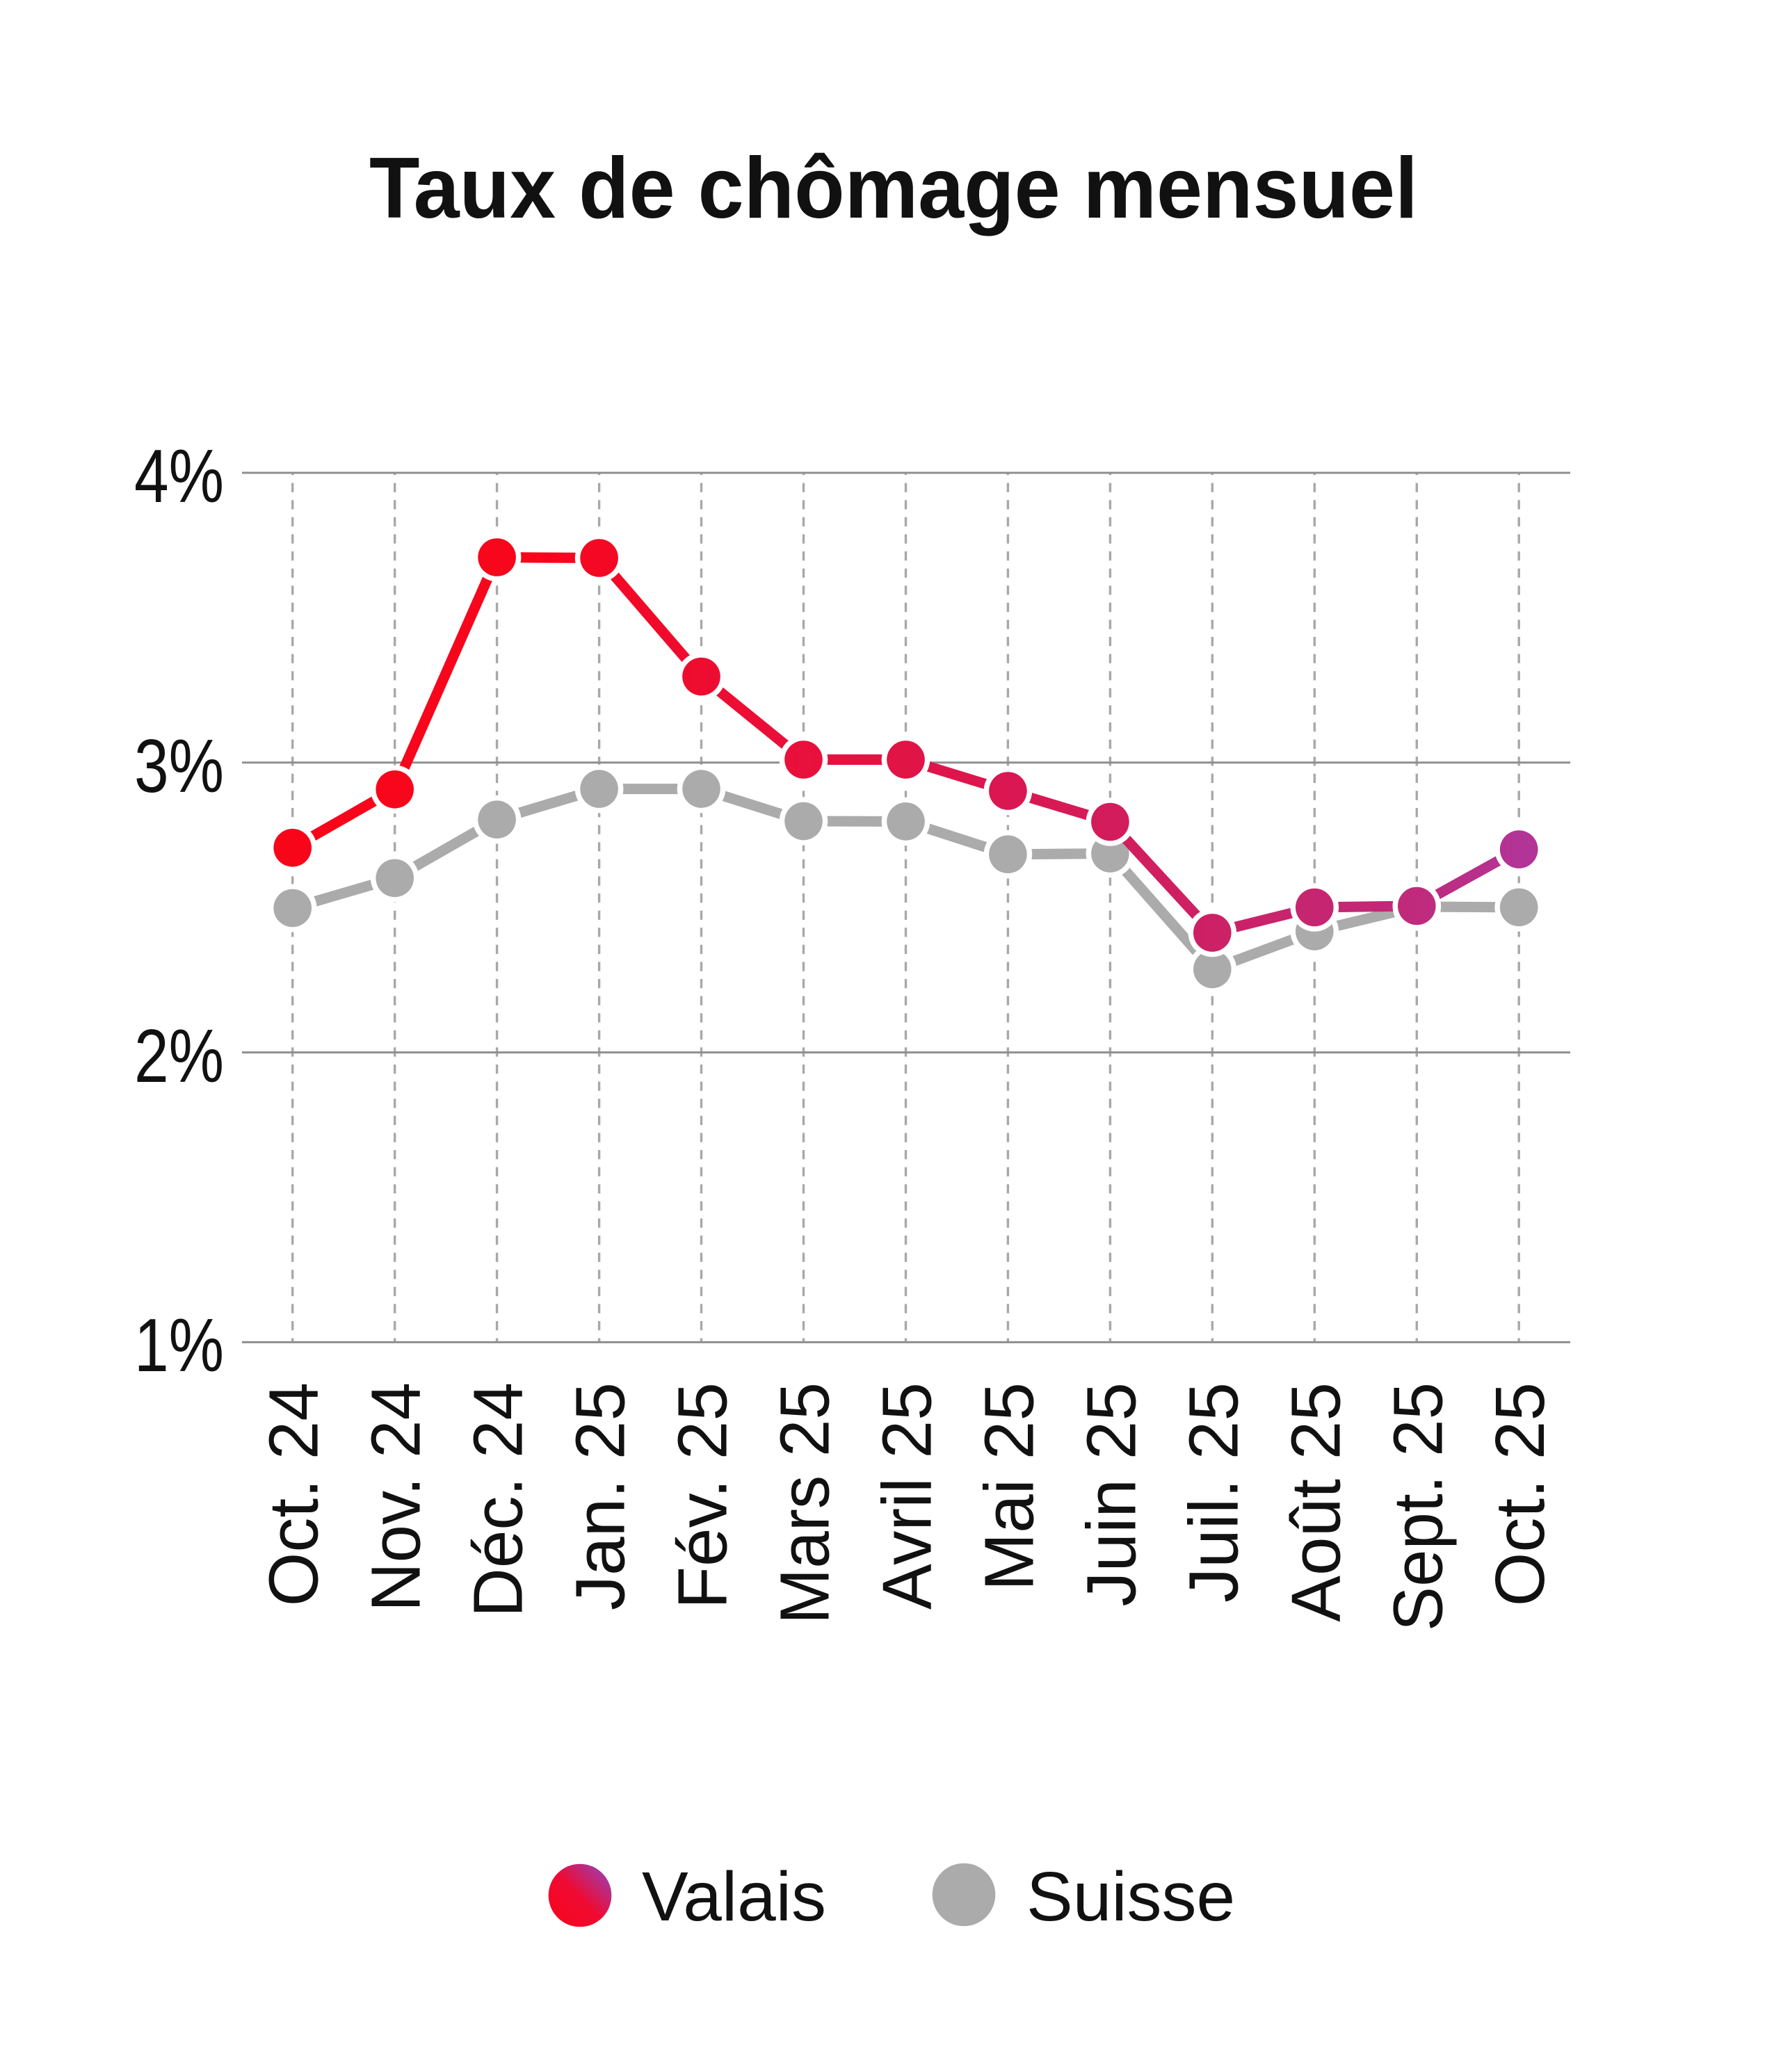 The width and height of the screenshot is (1774, 2072). What do you see at coordinates (179, 766) in the screenshot?
I see `svg-text: 3%` at bounding box center [179, 766].